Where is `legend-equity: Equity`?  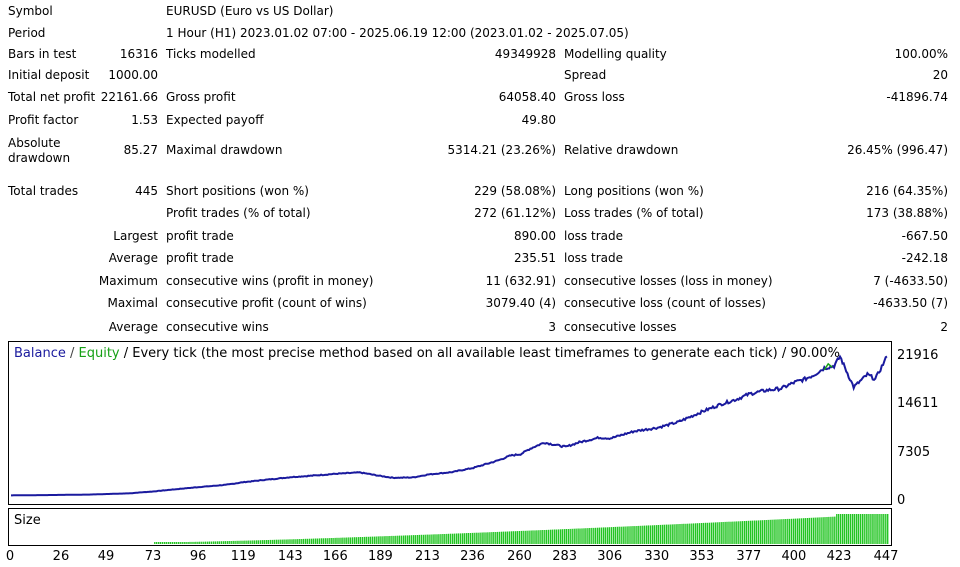 legend-equity: Equity is located at coordinates (99, 353).